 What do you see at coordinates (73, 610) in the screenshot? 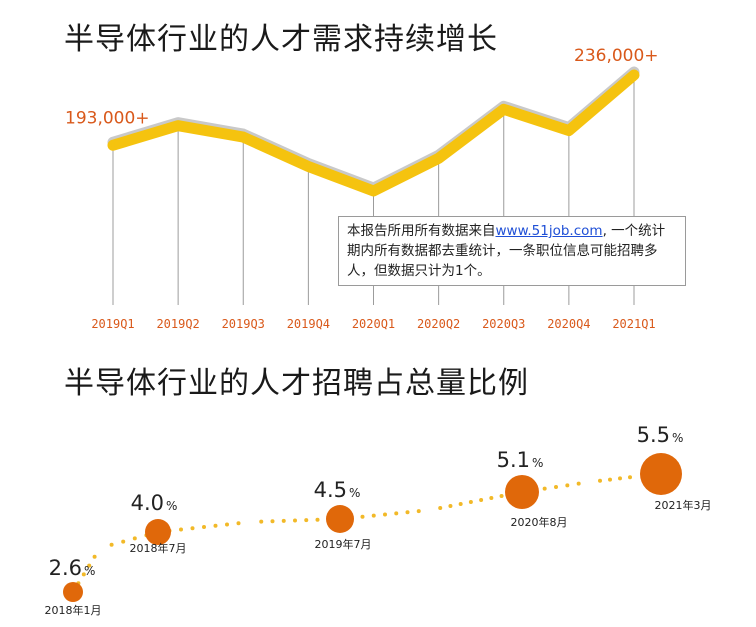
I see `date-label-2018年1月: 2018年1月` at bounding box center [73, 610].